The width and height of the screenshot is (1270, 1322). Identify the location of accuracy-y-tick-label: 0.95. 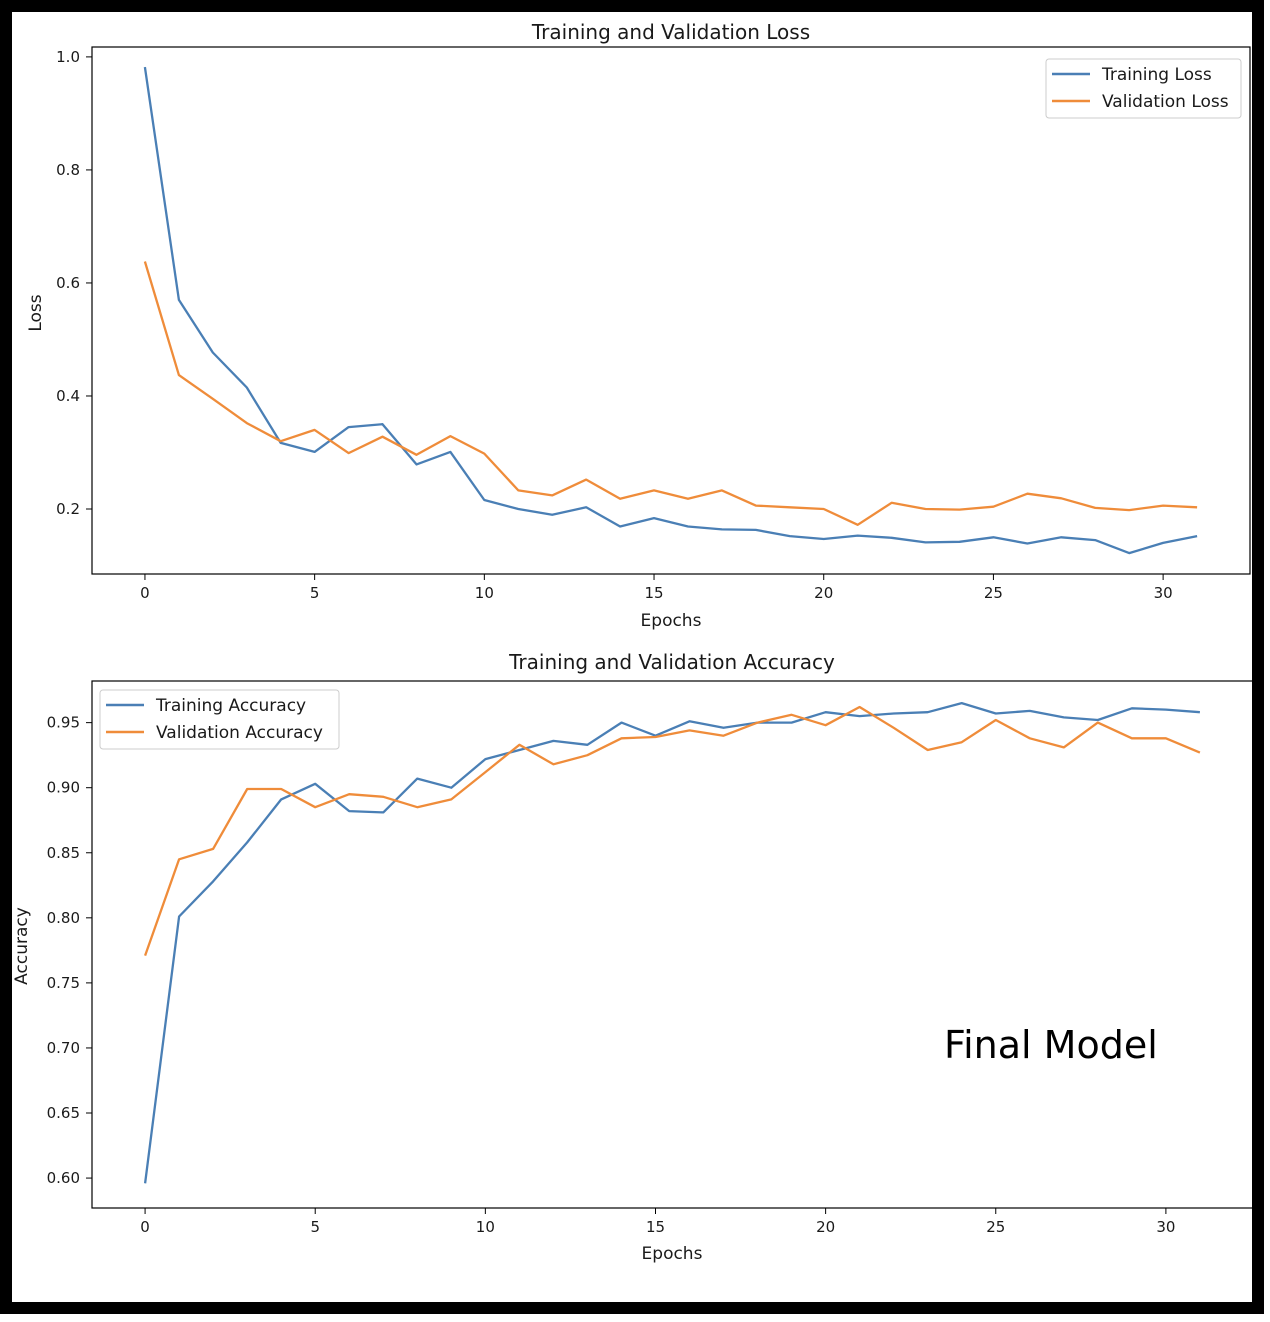
(63, 723).